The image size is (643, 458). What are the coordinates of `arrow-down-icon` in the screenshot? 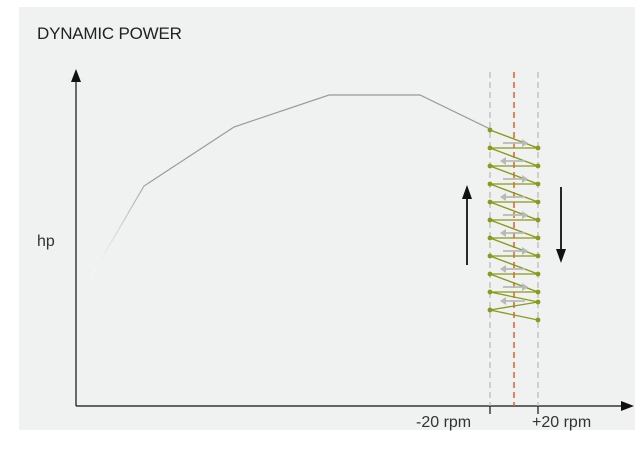 It's located at (561, 225).